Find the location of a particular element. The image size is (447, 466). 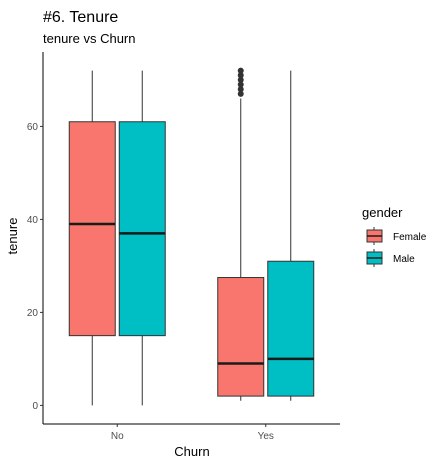

legend-label: Female is located at coordinates (410, 237).